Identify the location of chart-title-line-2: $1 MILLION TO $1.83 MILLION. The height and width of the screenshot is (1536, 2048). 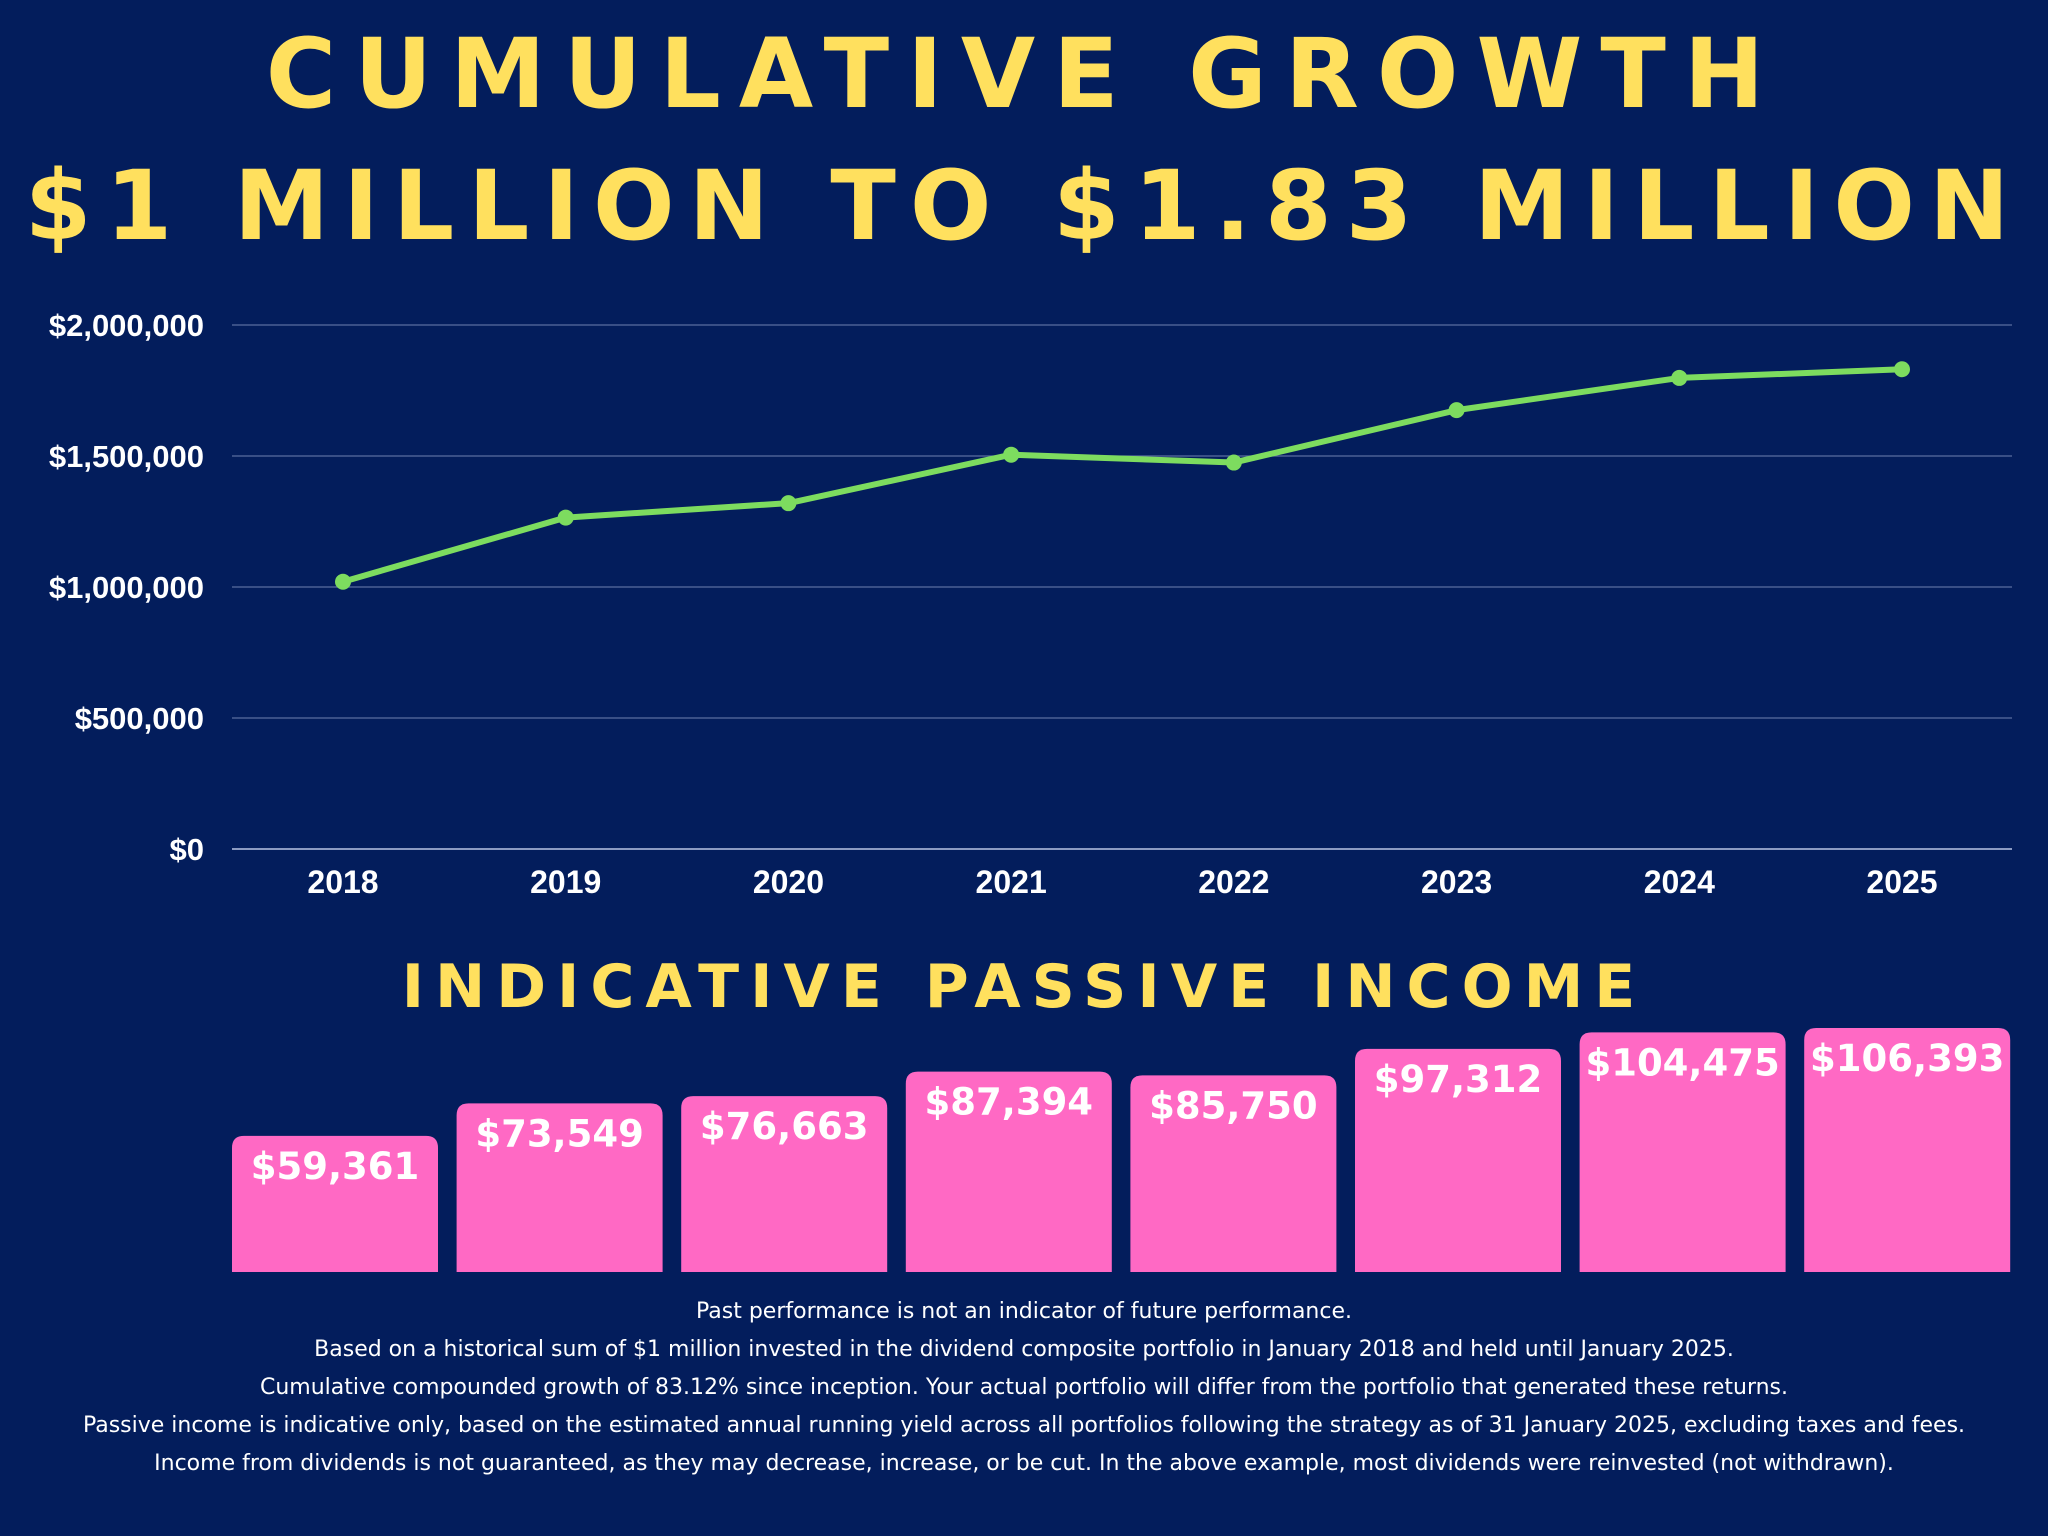
(1024, 206).